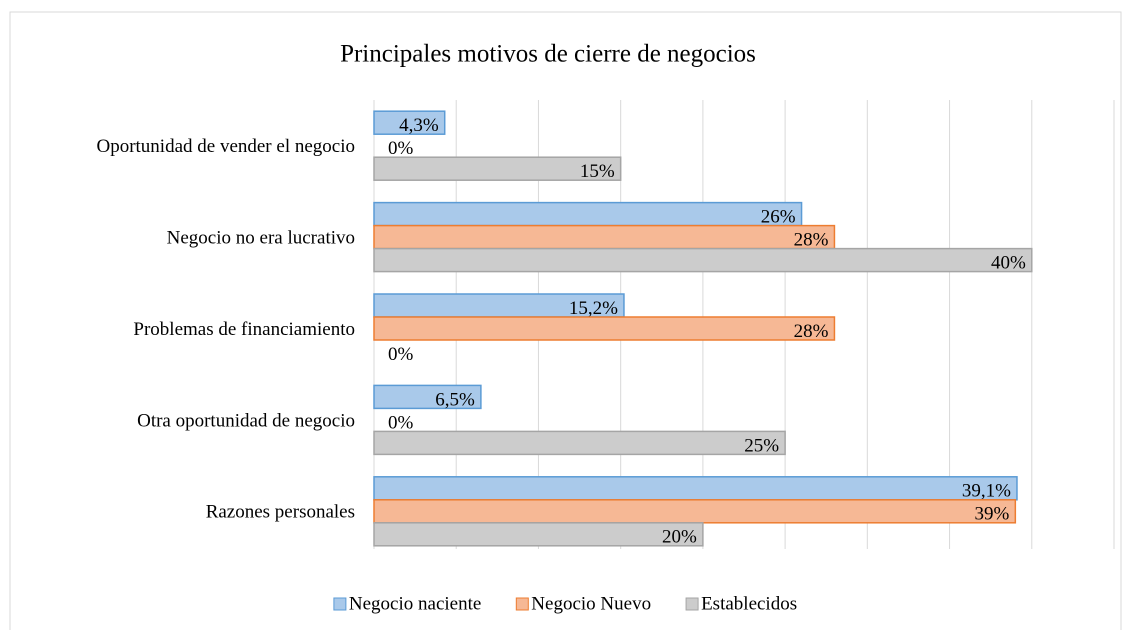 Image resolution: width=1131 pixels, height=630 pixels. What do you see at coordinates (246, 420) in the screenshot?
I see `category-label: Otra oportunidad de negocio` at bounding box center [246, 420].